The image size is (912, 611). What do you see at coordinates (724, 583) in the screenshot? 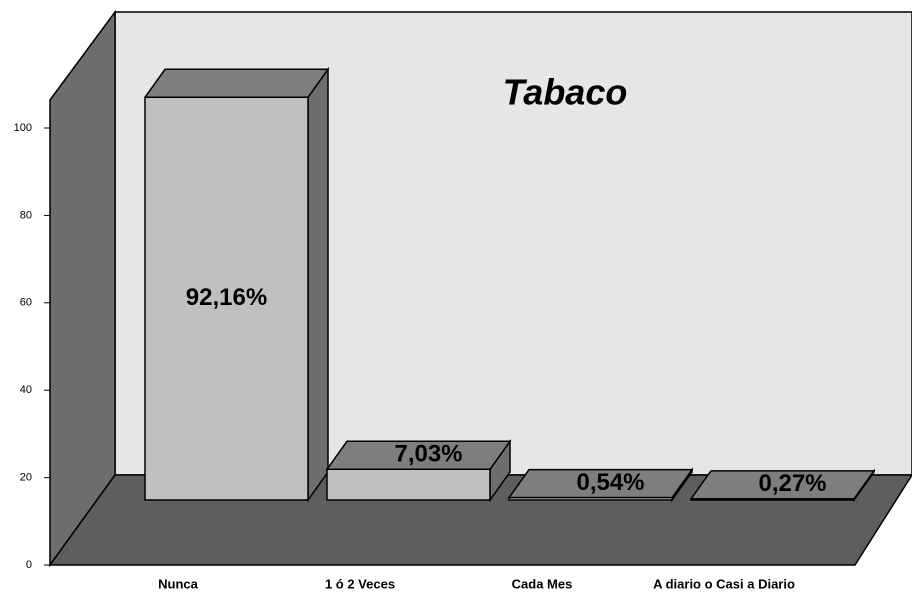
I see `x-tick-label: A diario o Casi a Diario` at bounding box center [724, 583].